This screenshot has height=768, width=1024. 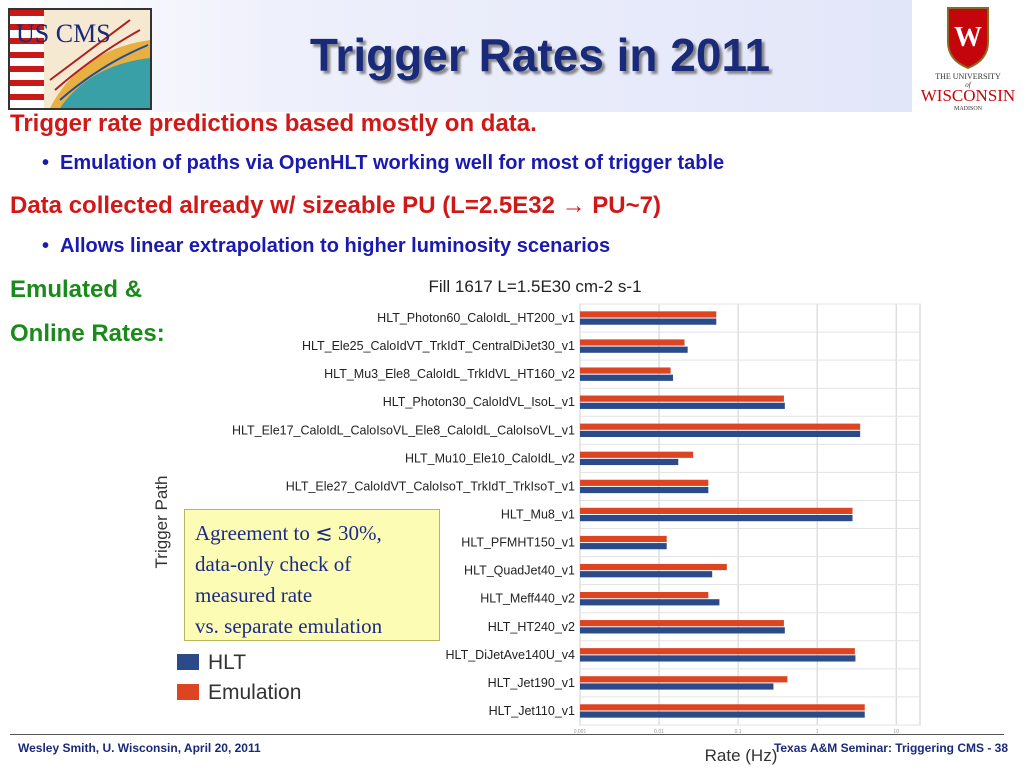 What do you see at coordinates (161, 522) in the screenshot?
I see `y-axis-label: Trigger Path` at bounding box center [161, 522].